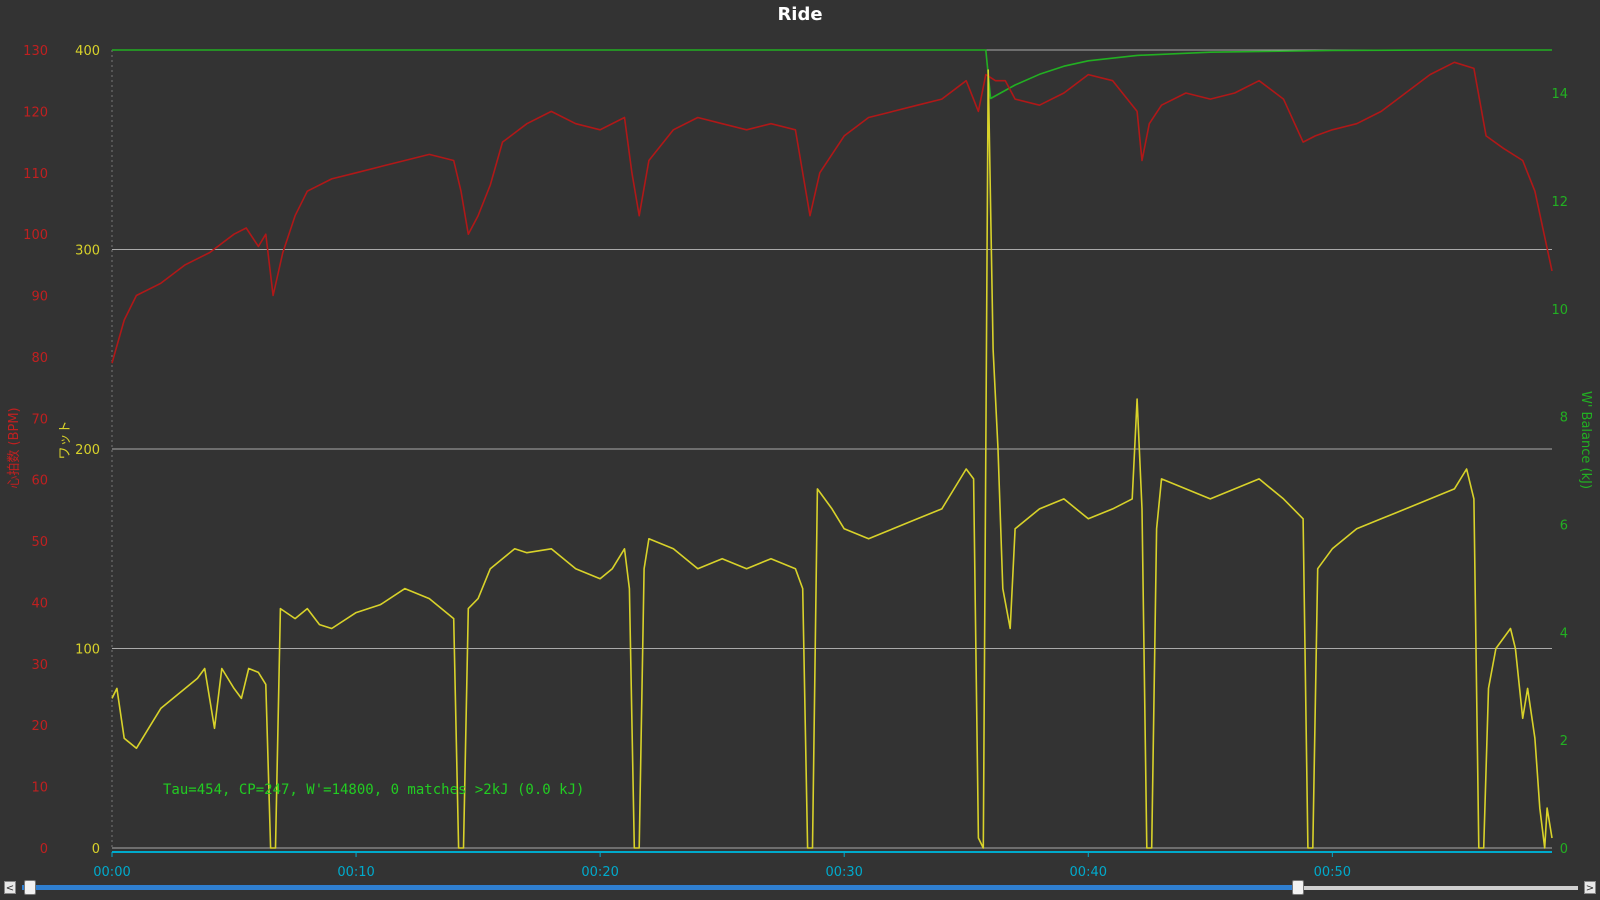 Image resolution: width=1600 pixels, height=900 pixels. Describe the element at coordinates (87, 650) in the screenshot. I see `power-tick-label: 100` at that location.